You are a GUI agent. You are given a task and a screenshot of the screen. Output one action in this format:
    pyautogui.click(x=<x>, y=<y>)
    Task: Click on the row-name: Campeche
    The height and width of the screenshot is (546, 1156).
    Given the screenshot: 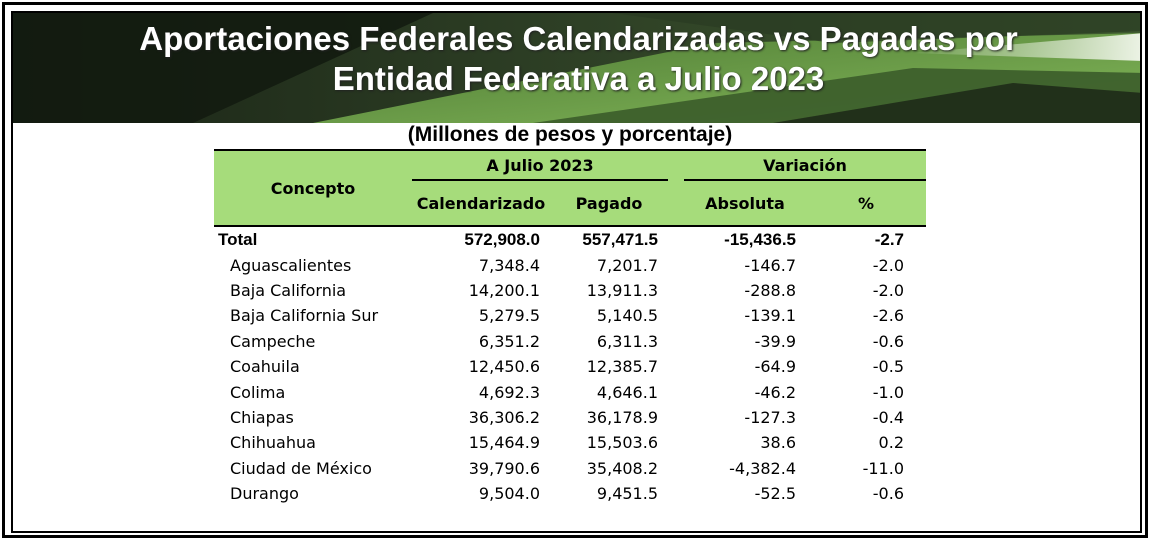 What is the action you would take?
    pyautogui.click(x=273, y=341)
    